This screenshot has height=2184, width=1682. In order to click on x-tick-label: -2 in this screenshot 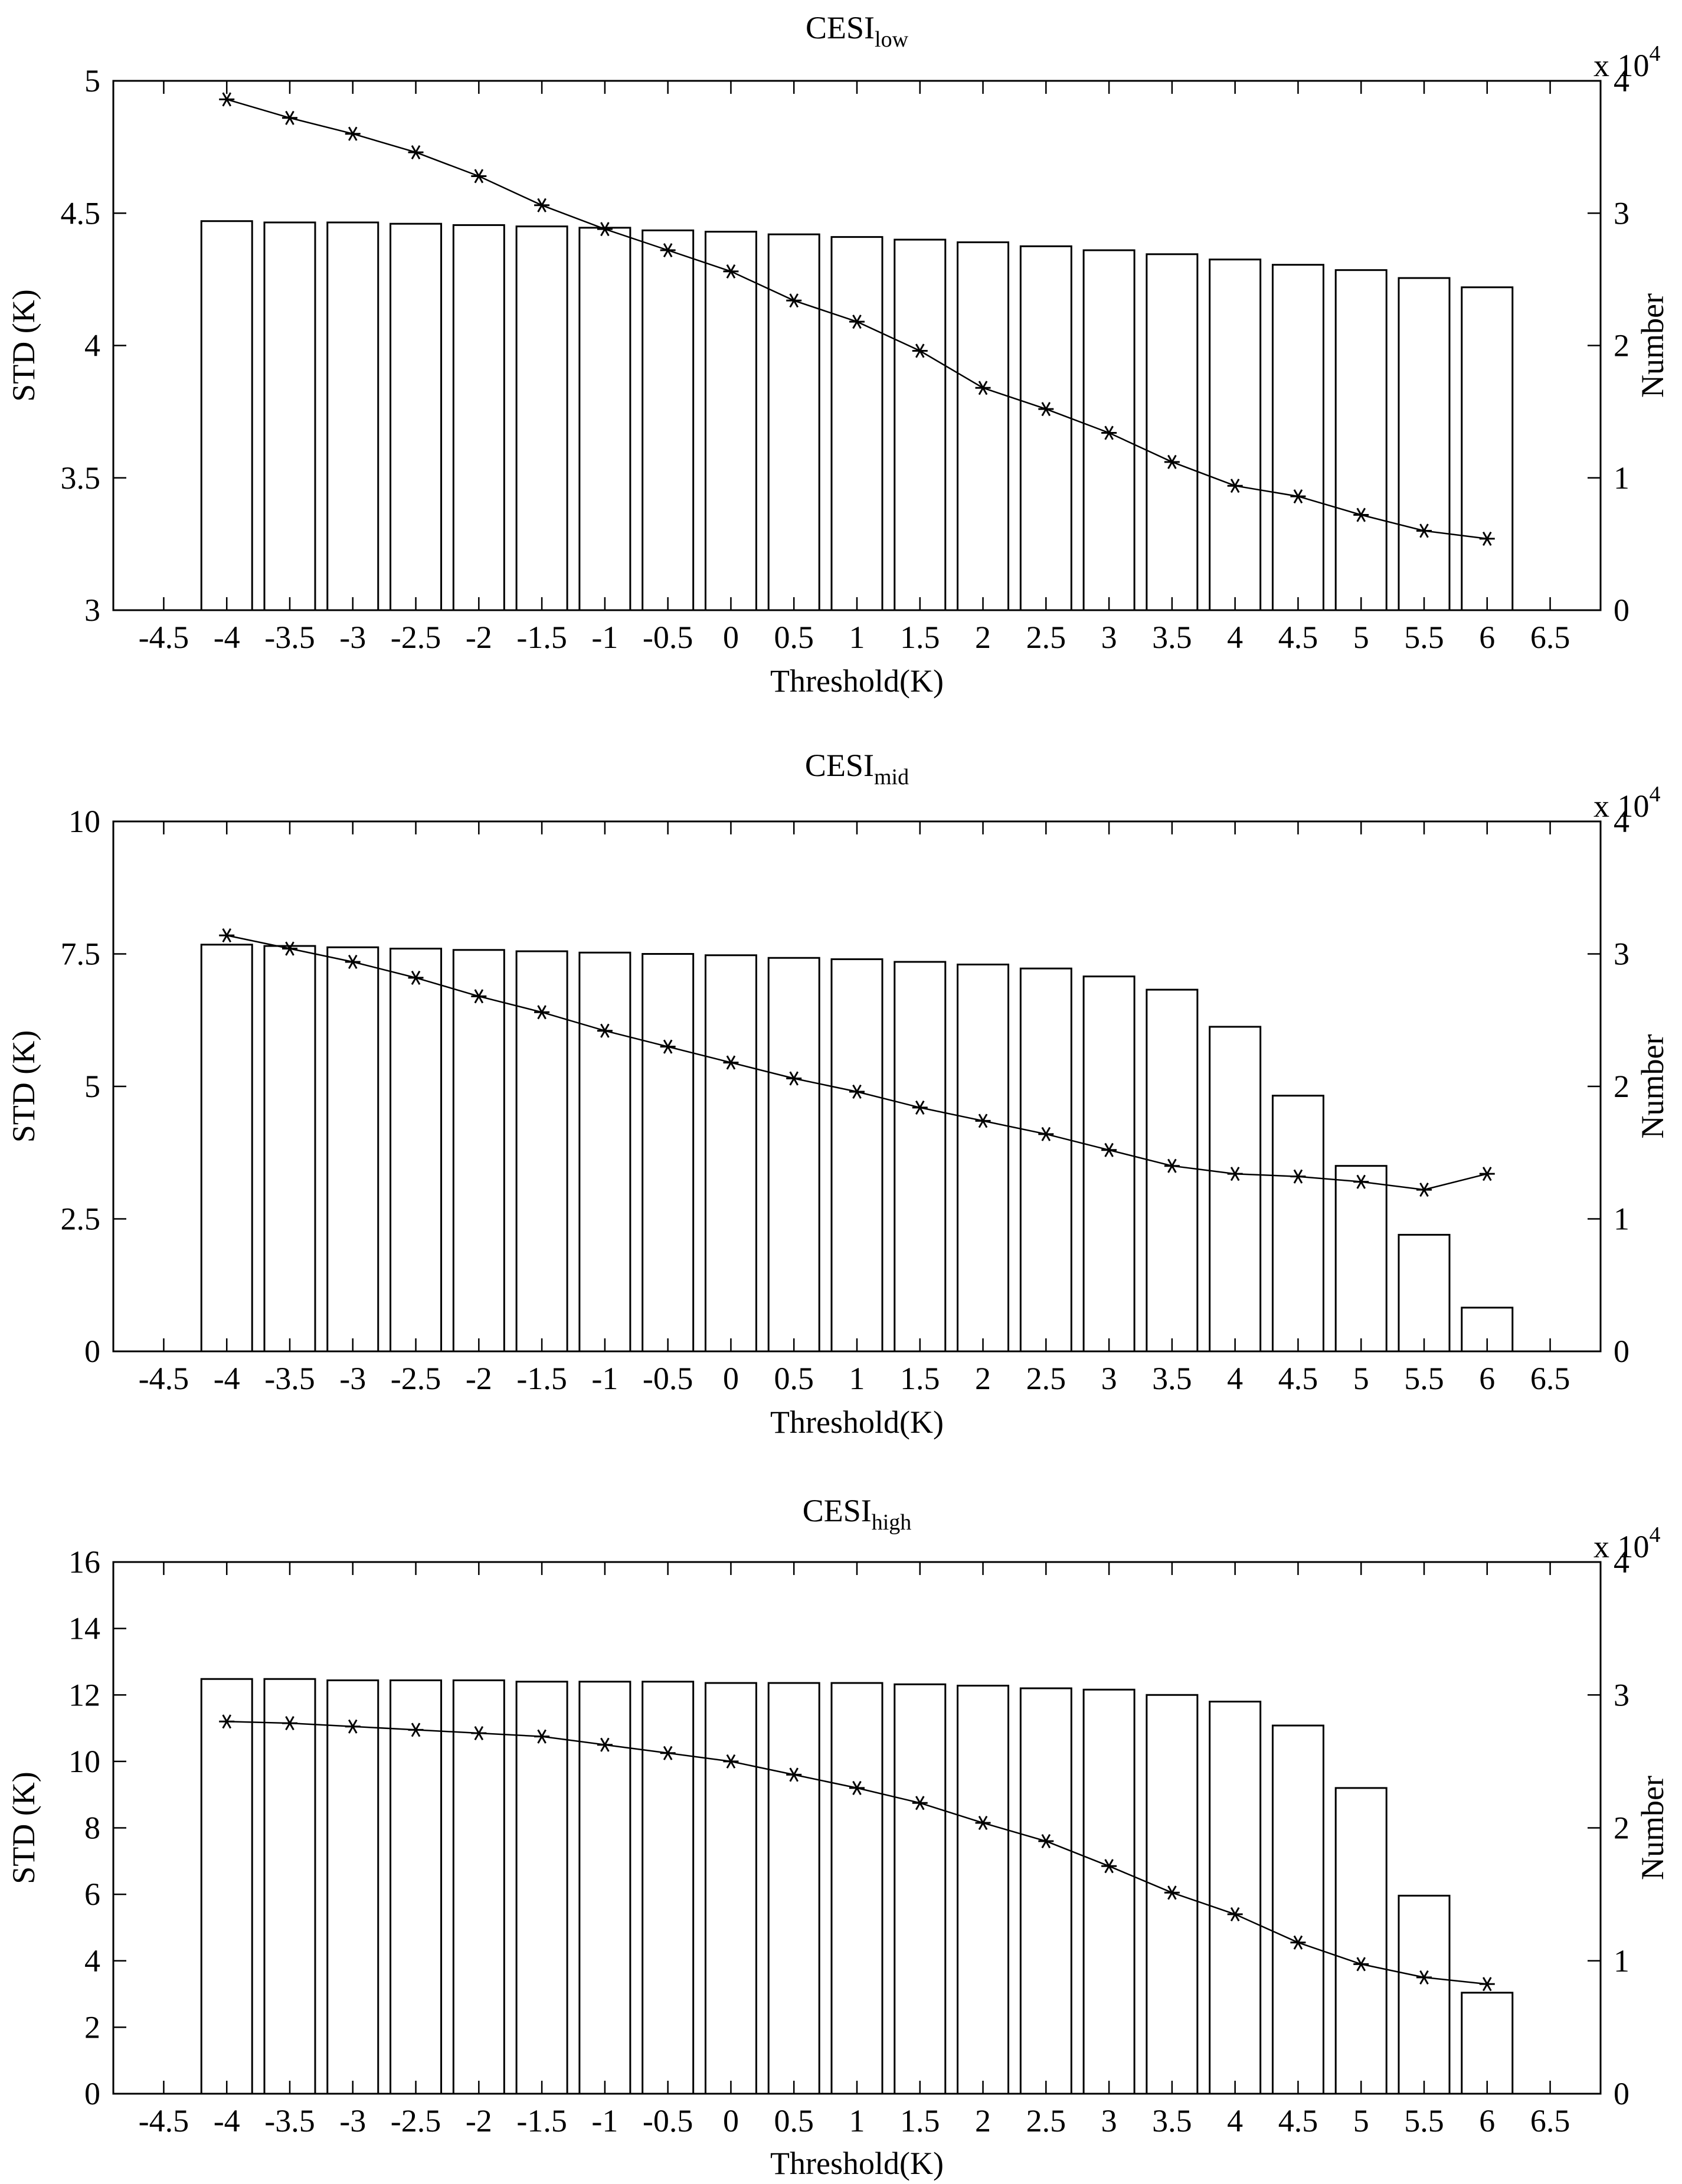, I will do `click(479, 2121)`.